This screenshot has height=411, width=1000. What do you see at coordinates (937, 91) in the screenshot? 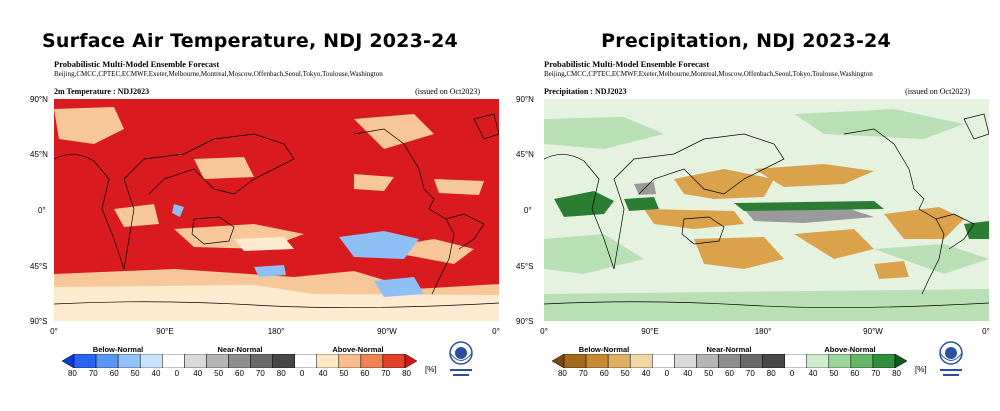
I see `issued-date: (issued on Oct2023)` at bounding box center [937, 91].